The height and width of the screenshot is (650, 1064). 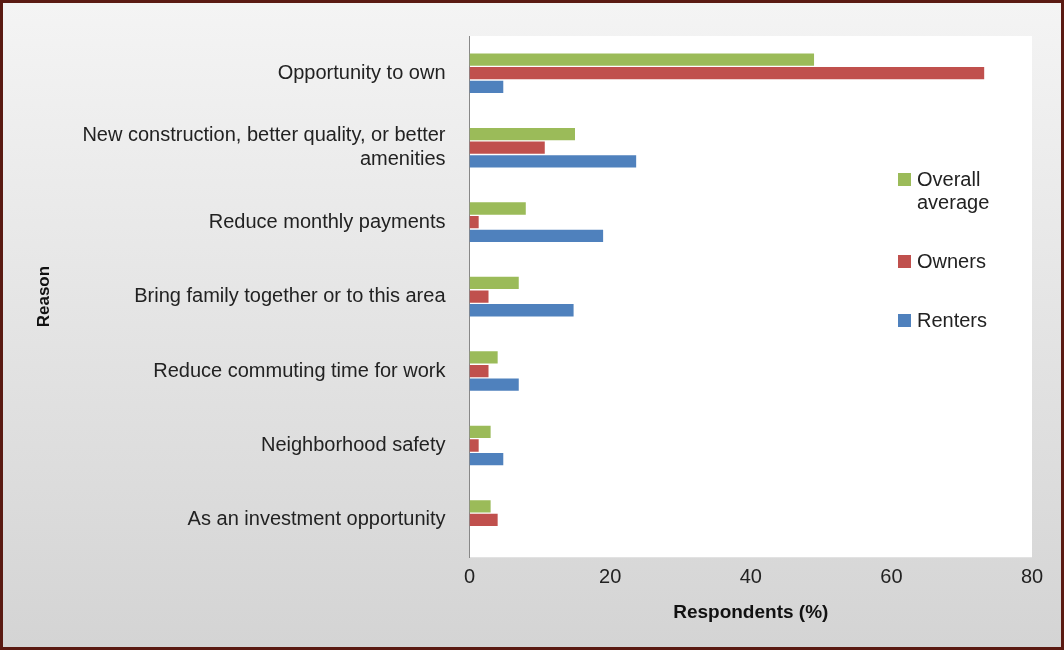 What do you see at coordinates (361, 71) in the screenshot?
I see `y-tick-label: Opportunity to own` at bounding box center [361, 71].